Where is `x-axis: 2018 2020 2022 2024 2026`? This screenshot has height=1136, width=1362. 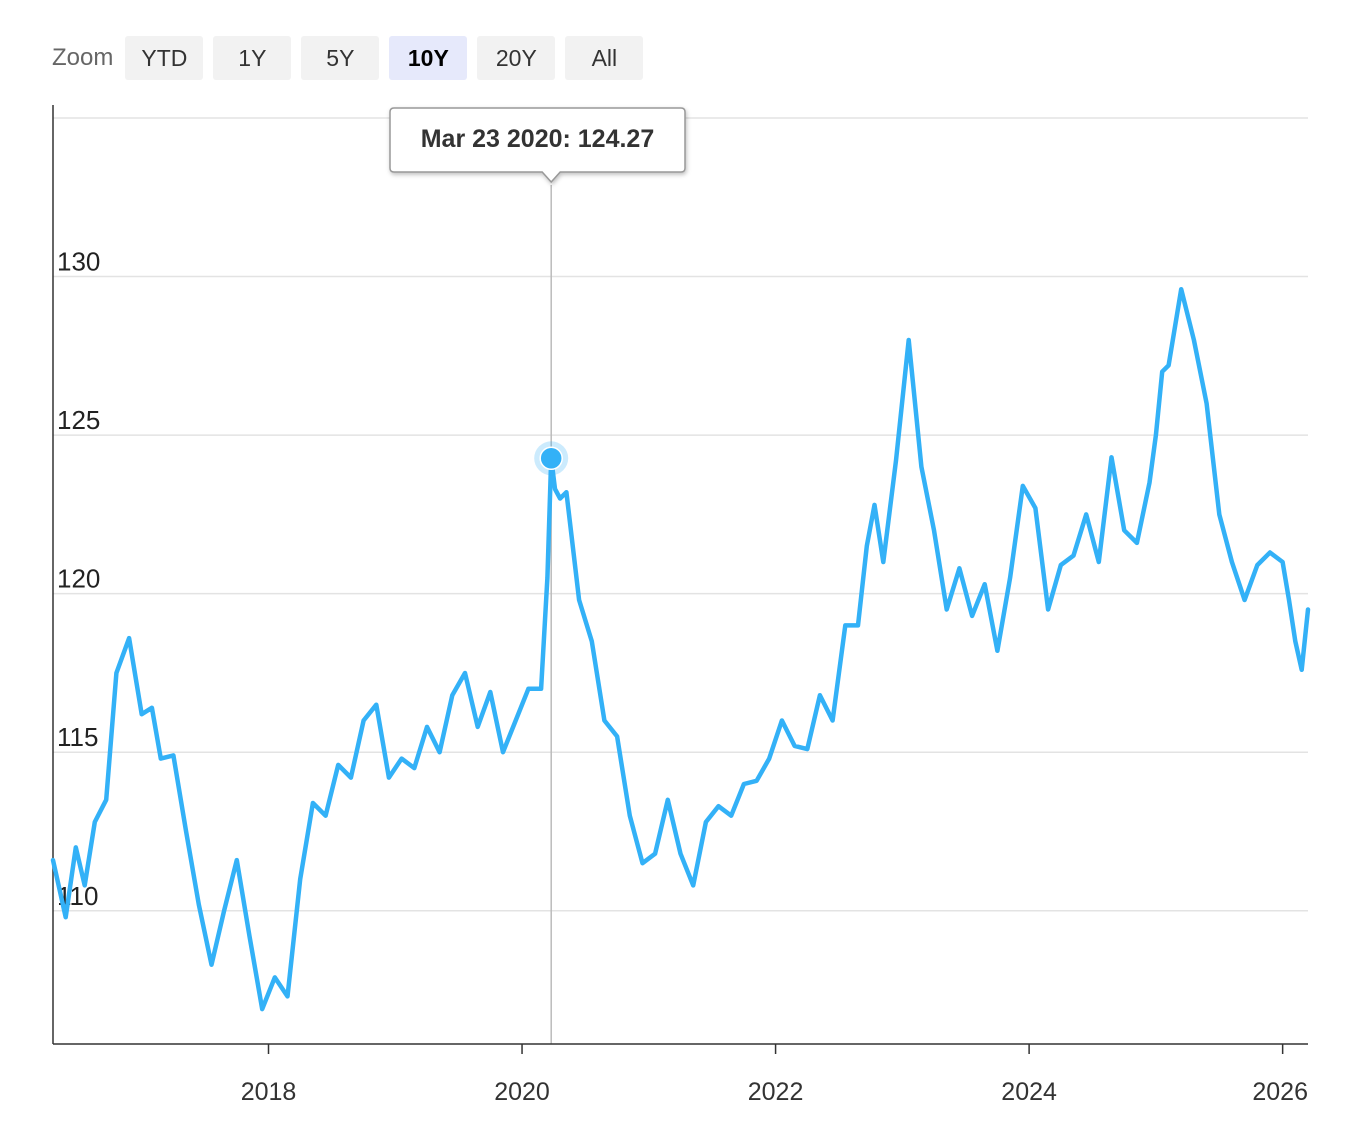 x-axis: 2018 2020 2022 2024 2026 is located at coordinates (680, 1074).